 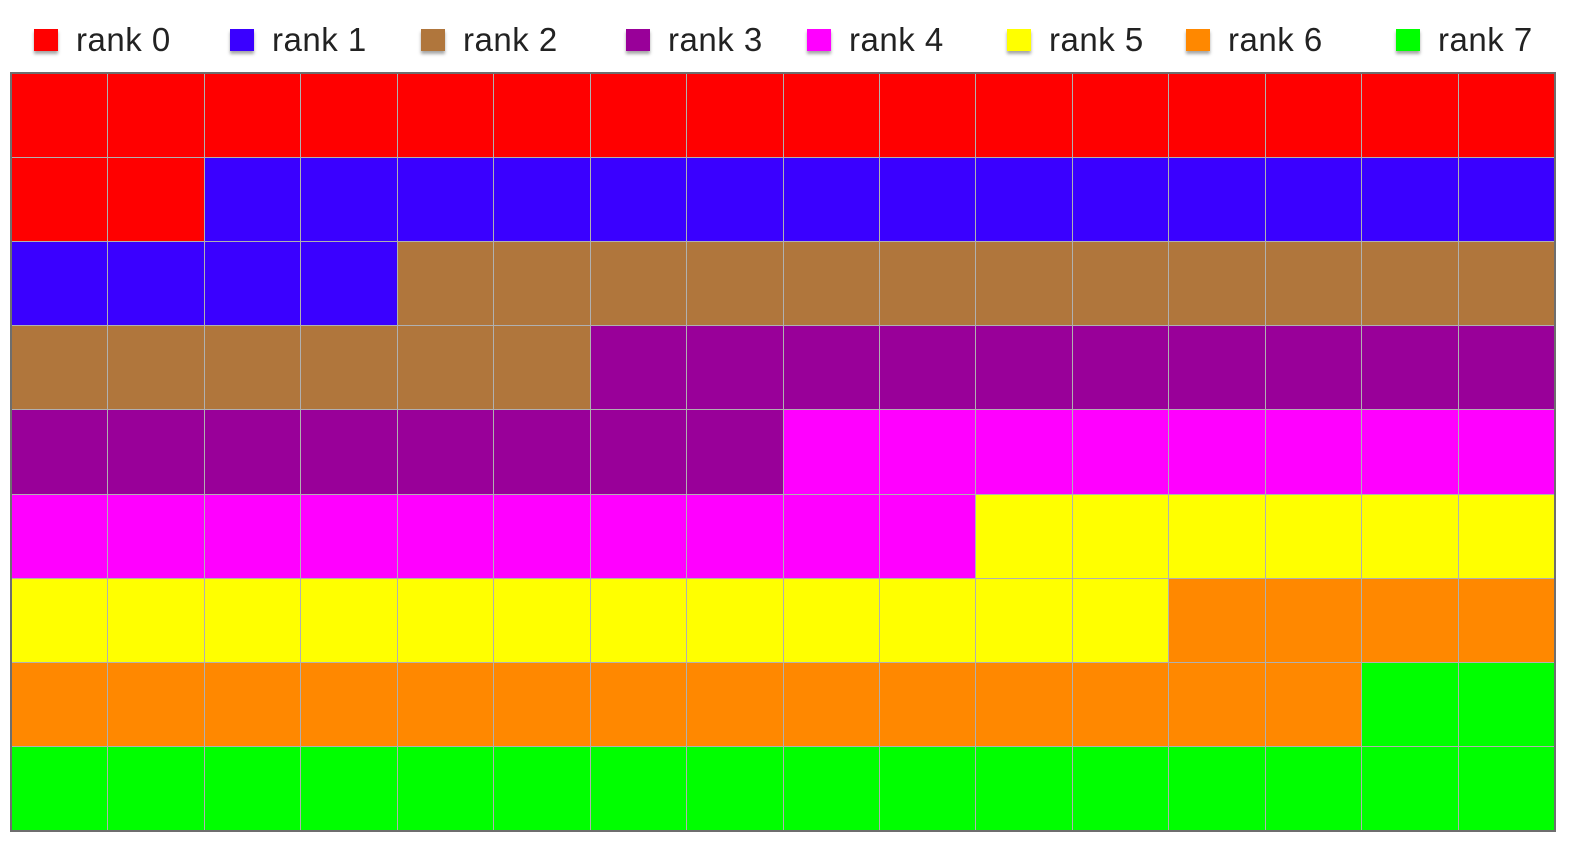 What do you see at coordinates (875, 40) in the screenshot?
I see `legend-item-rank-4: rank 4` at bounding box center [875, 40].